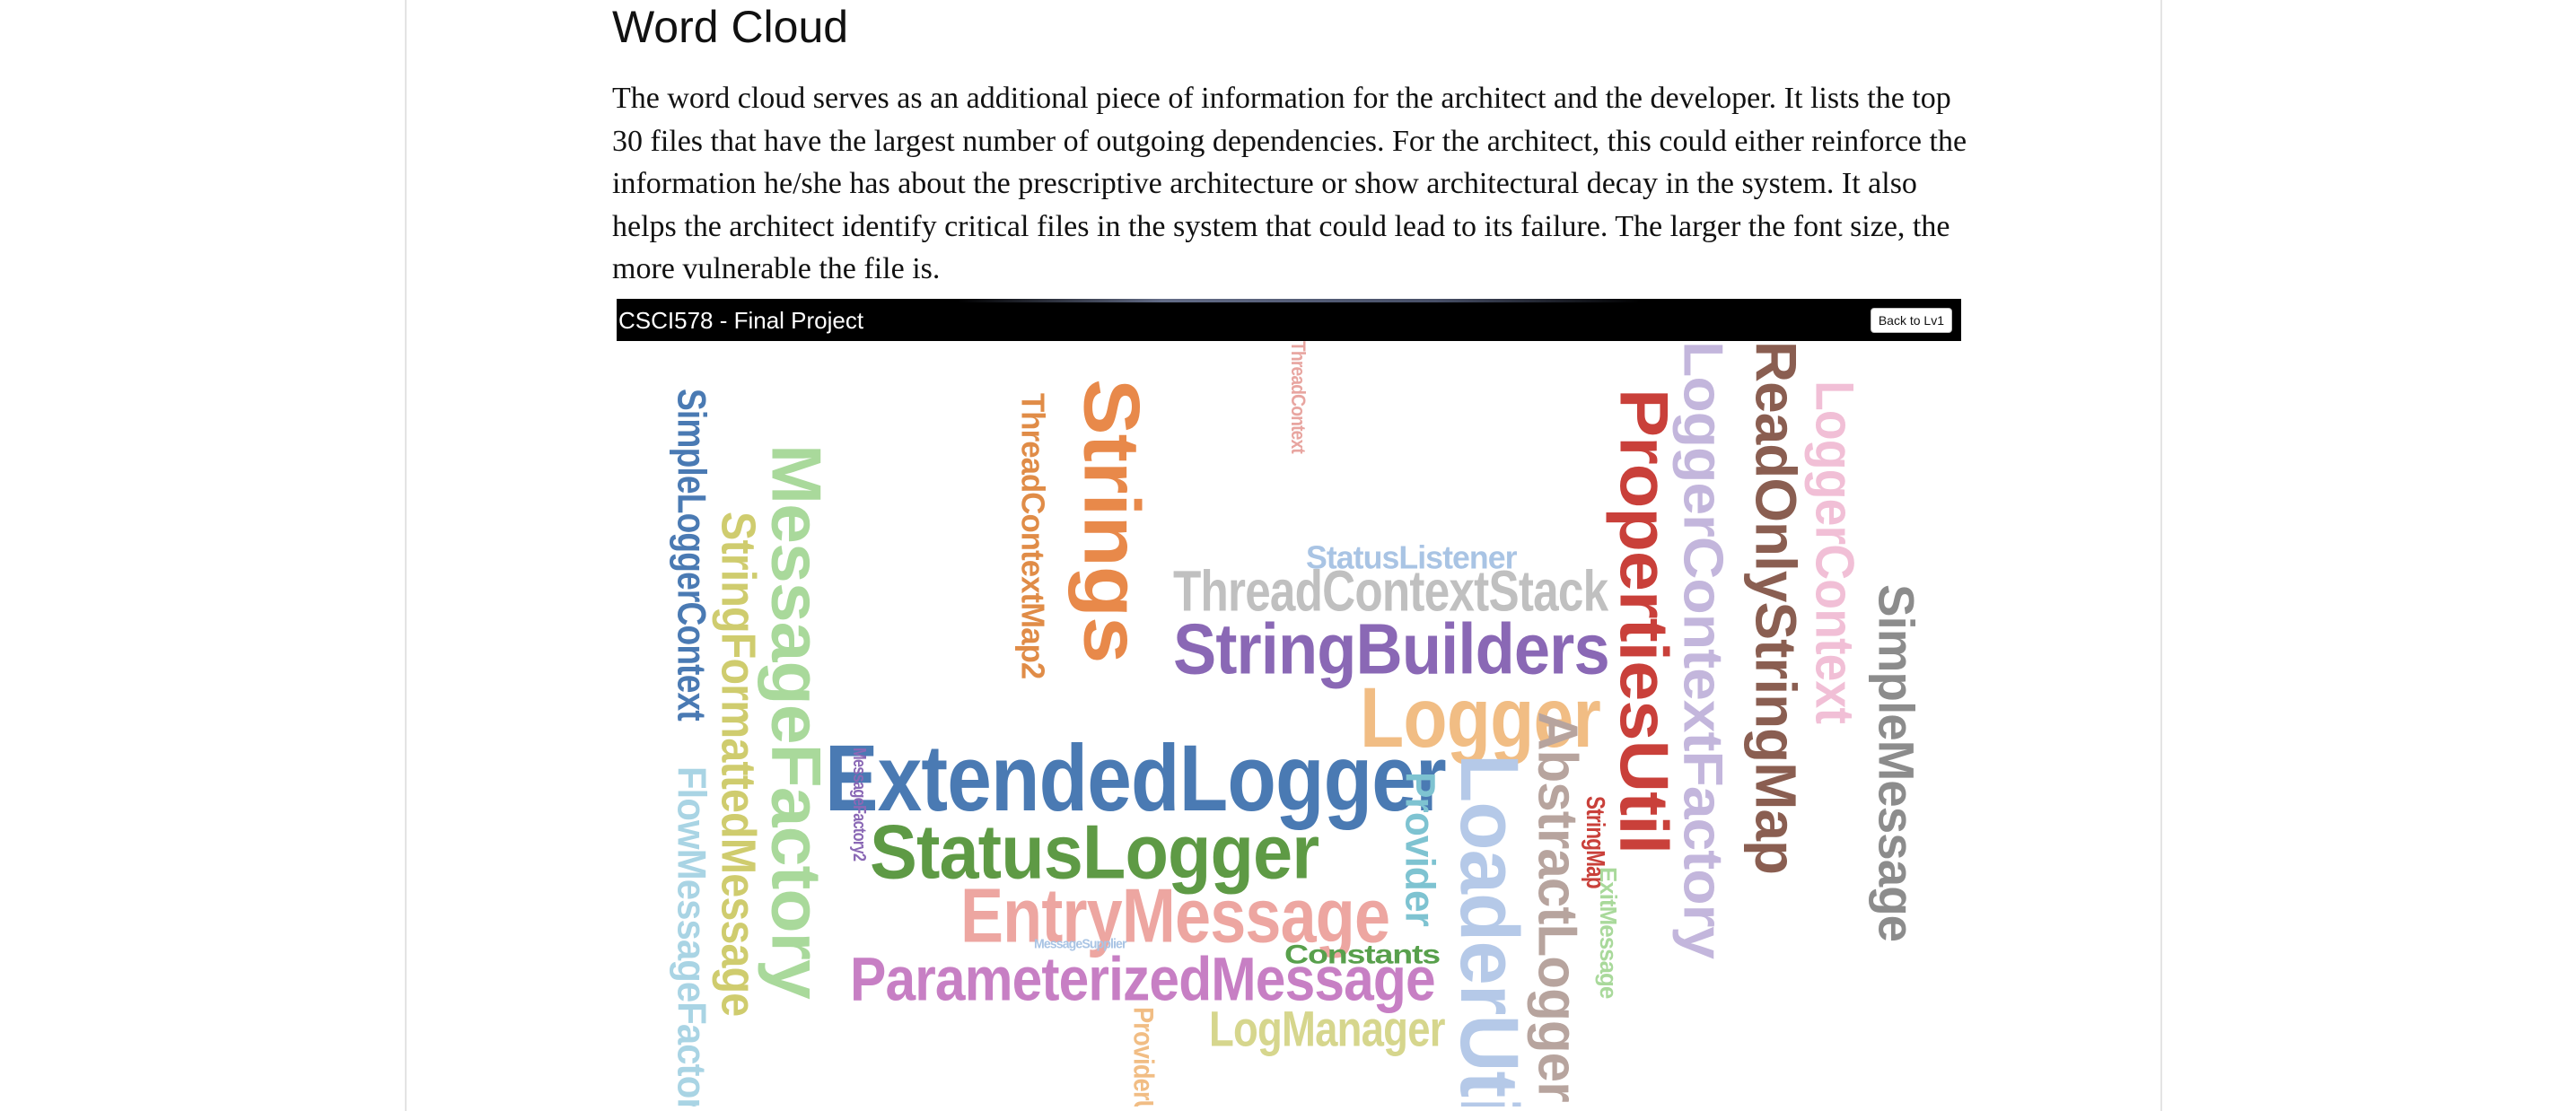 This screenshot has height=1111, width=2576. I want to click on word-cloud-term: LoggerContextFactory, so click(1703, 650).